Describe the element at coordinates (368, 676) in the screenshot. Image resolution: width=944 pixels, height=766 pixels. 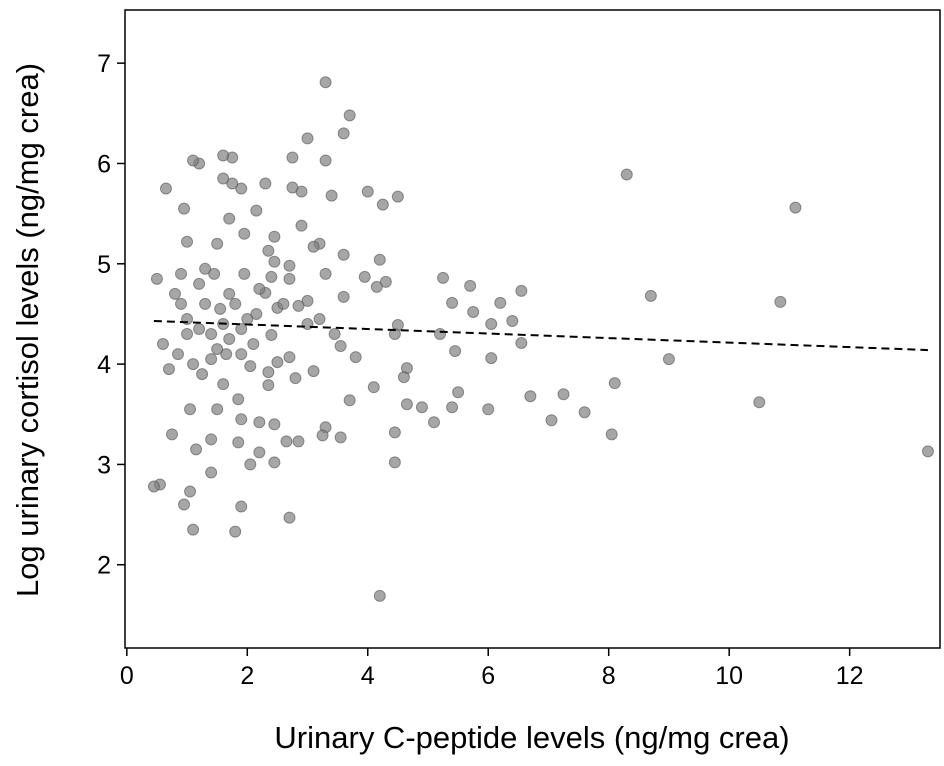
I see `x-tick-label: 4` at that location.